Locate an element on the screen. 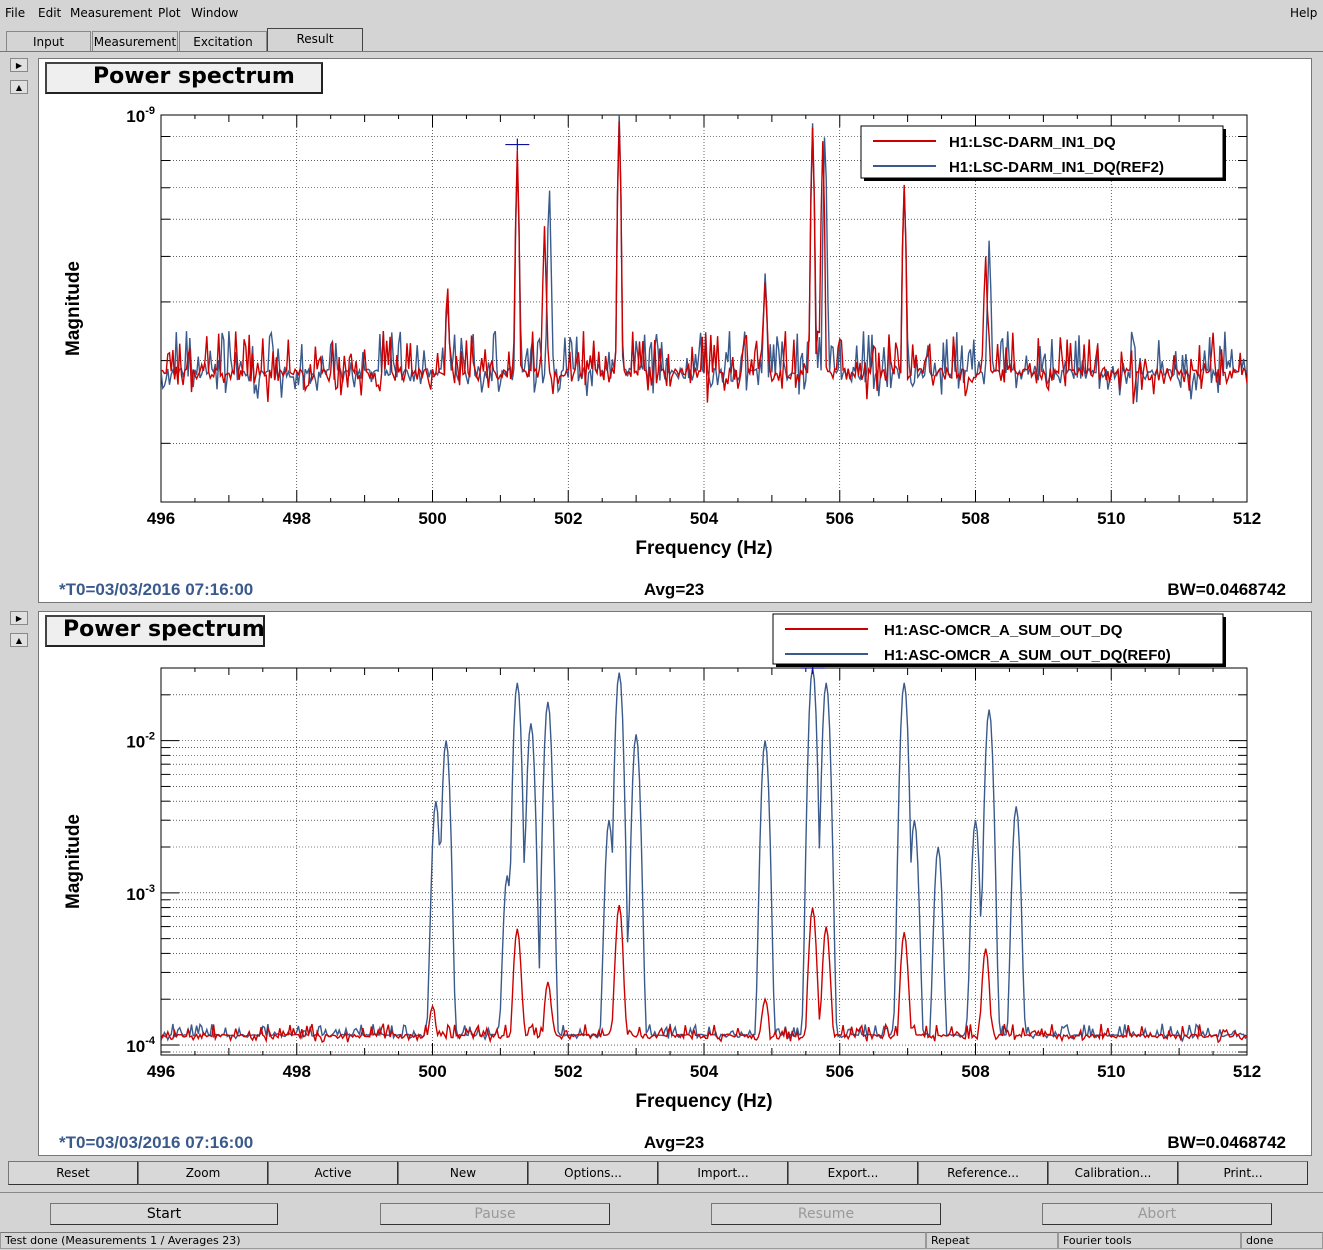  tab-divider is located at coordinates (661, 51).